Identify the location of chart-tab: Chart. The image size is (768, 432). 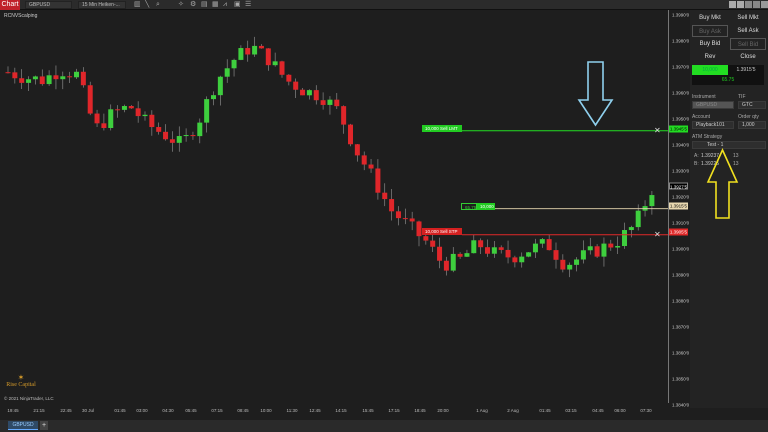
(10, 5).